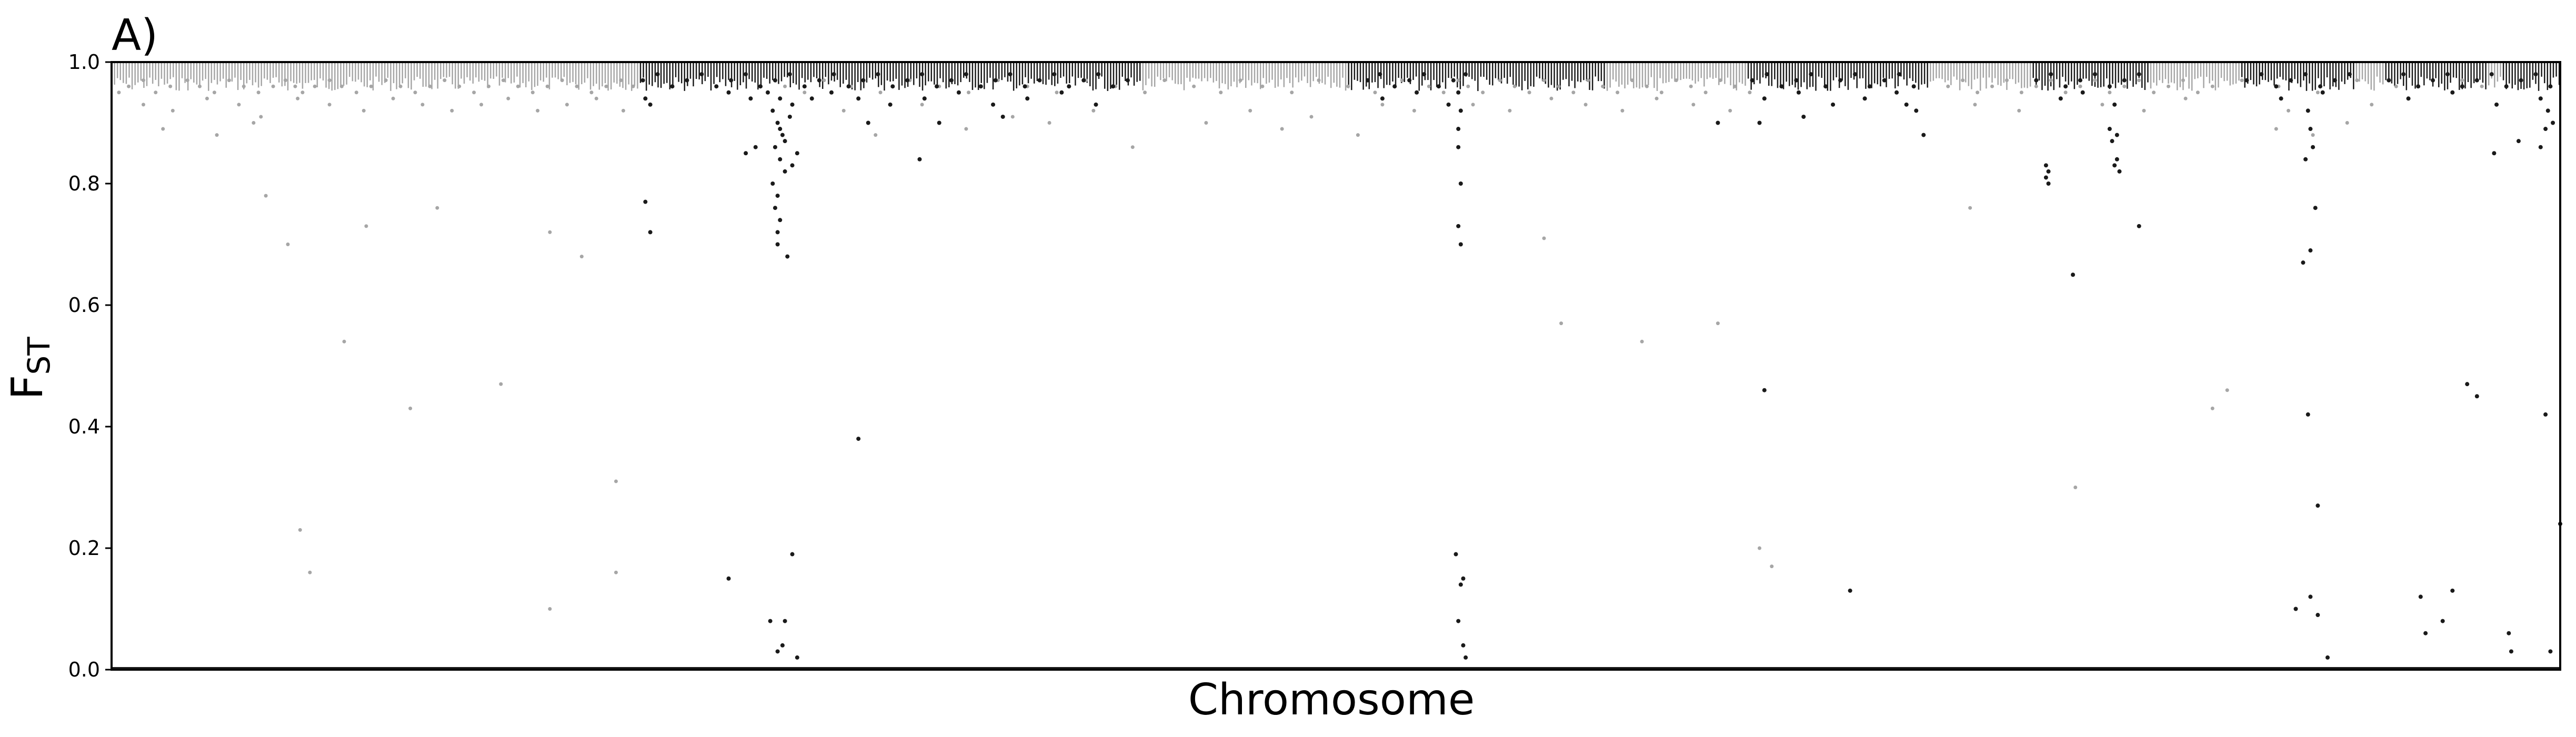 This screenshot has height=737, width=2576. What do you see at coordinates (84, 548) in the screenshot?
I see `y-tick-label: 0.2` at bounding box center [84, 548].